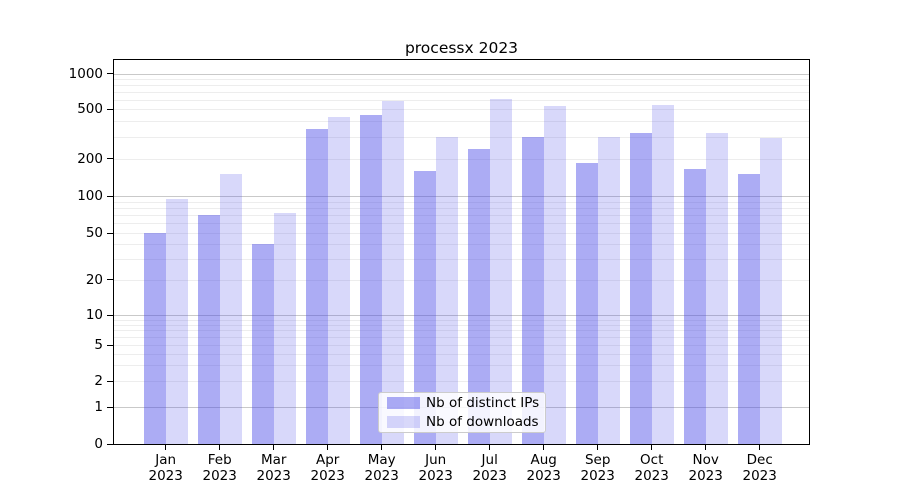 This screenshot has height=500, width=900. I want to click on bar-apr-downloads, so click(338, 281).